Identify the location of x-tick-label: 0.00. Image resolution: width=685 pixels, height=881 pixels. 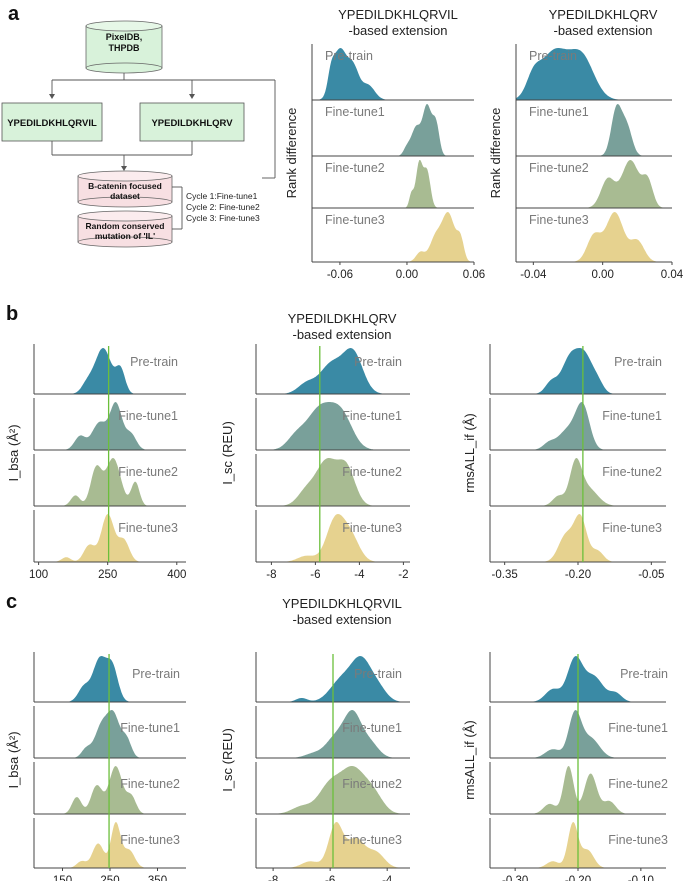
(407, 275).